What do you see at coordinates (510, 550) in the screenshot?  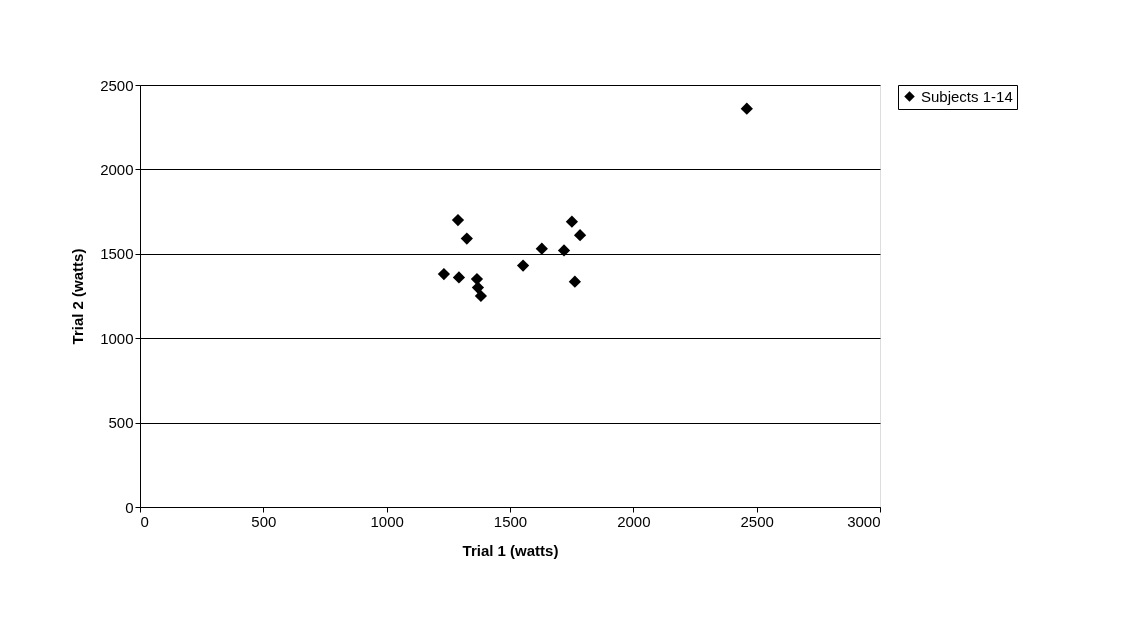 I see `x-axis-title: Trial 1 (watts)` at bounding box center [510, 550].